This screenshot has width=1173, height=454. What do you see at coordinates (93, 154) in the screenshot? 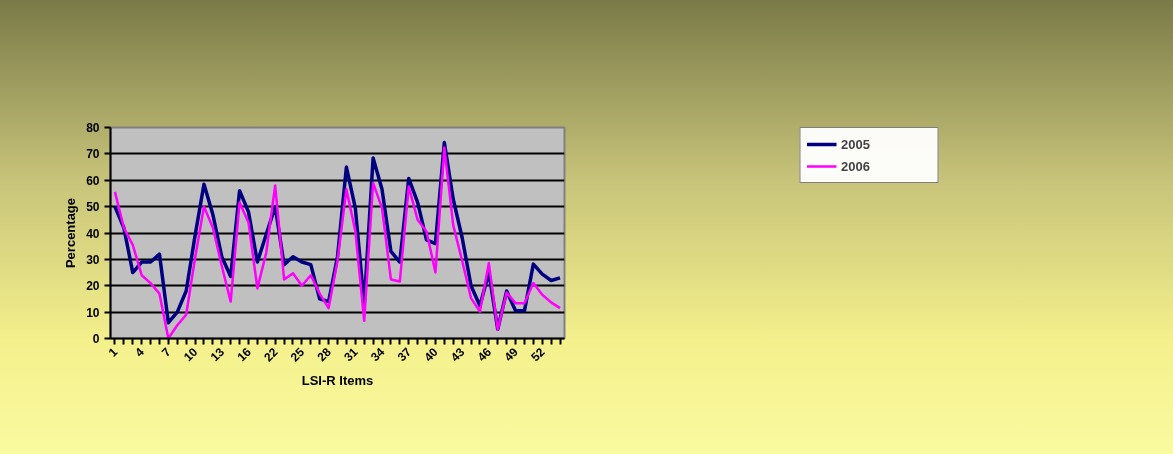
I see `y-tick-label: 70` at bounding box center [93, 154].